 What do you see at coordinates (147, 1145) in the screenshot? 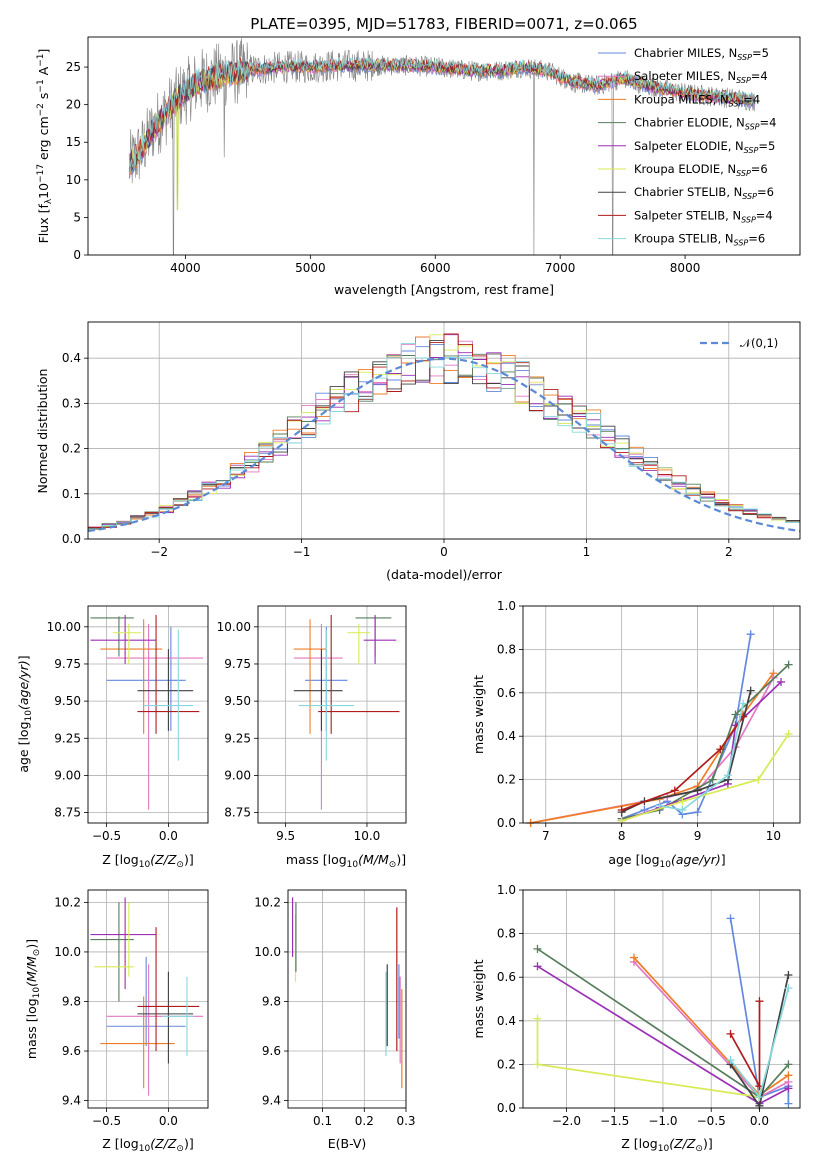
I see `mass-metallicity-x-label: Z [log10(Z/Z⊙)]` at bounding box center [147, 1145].